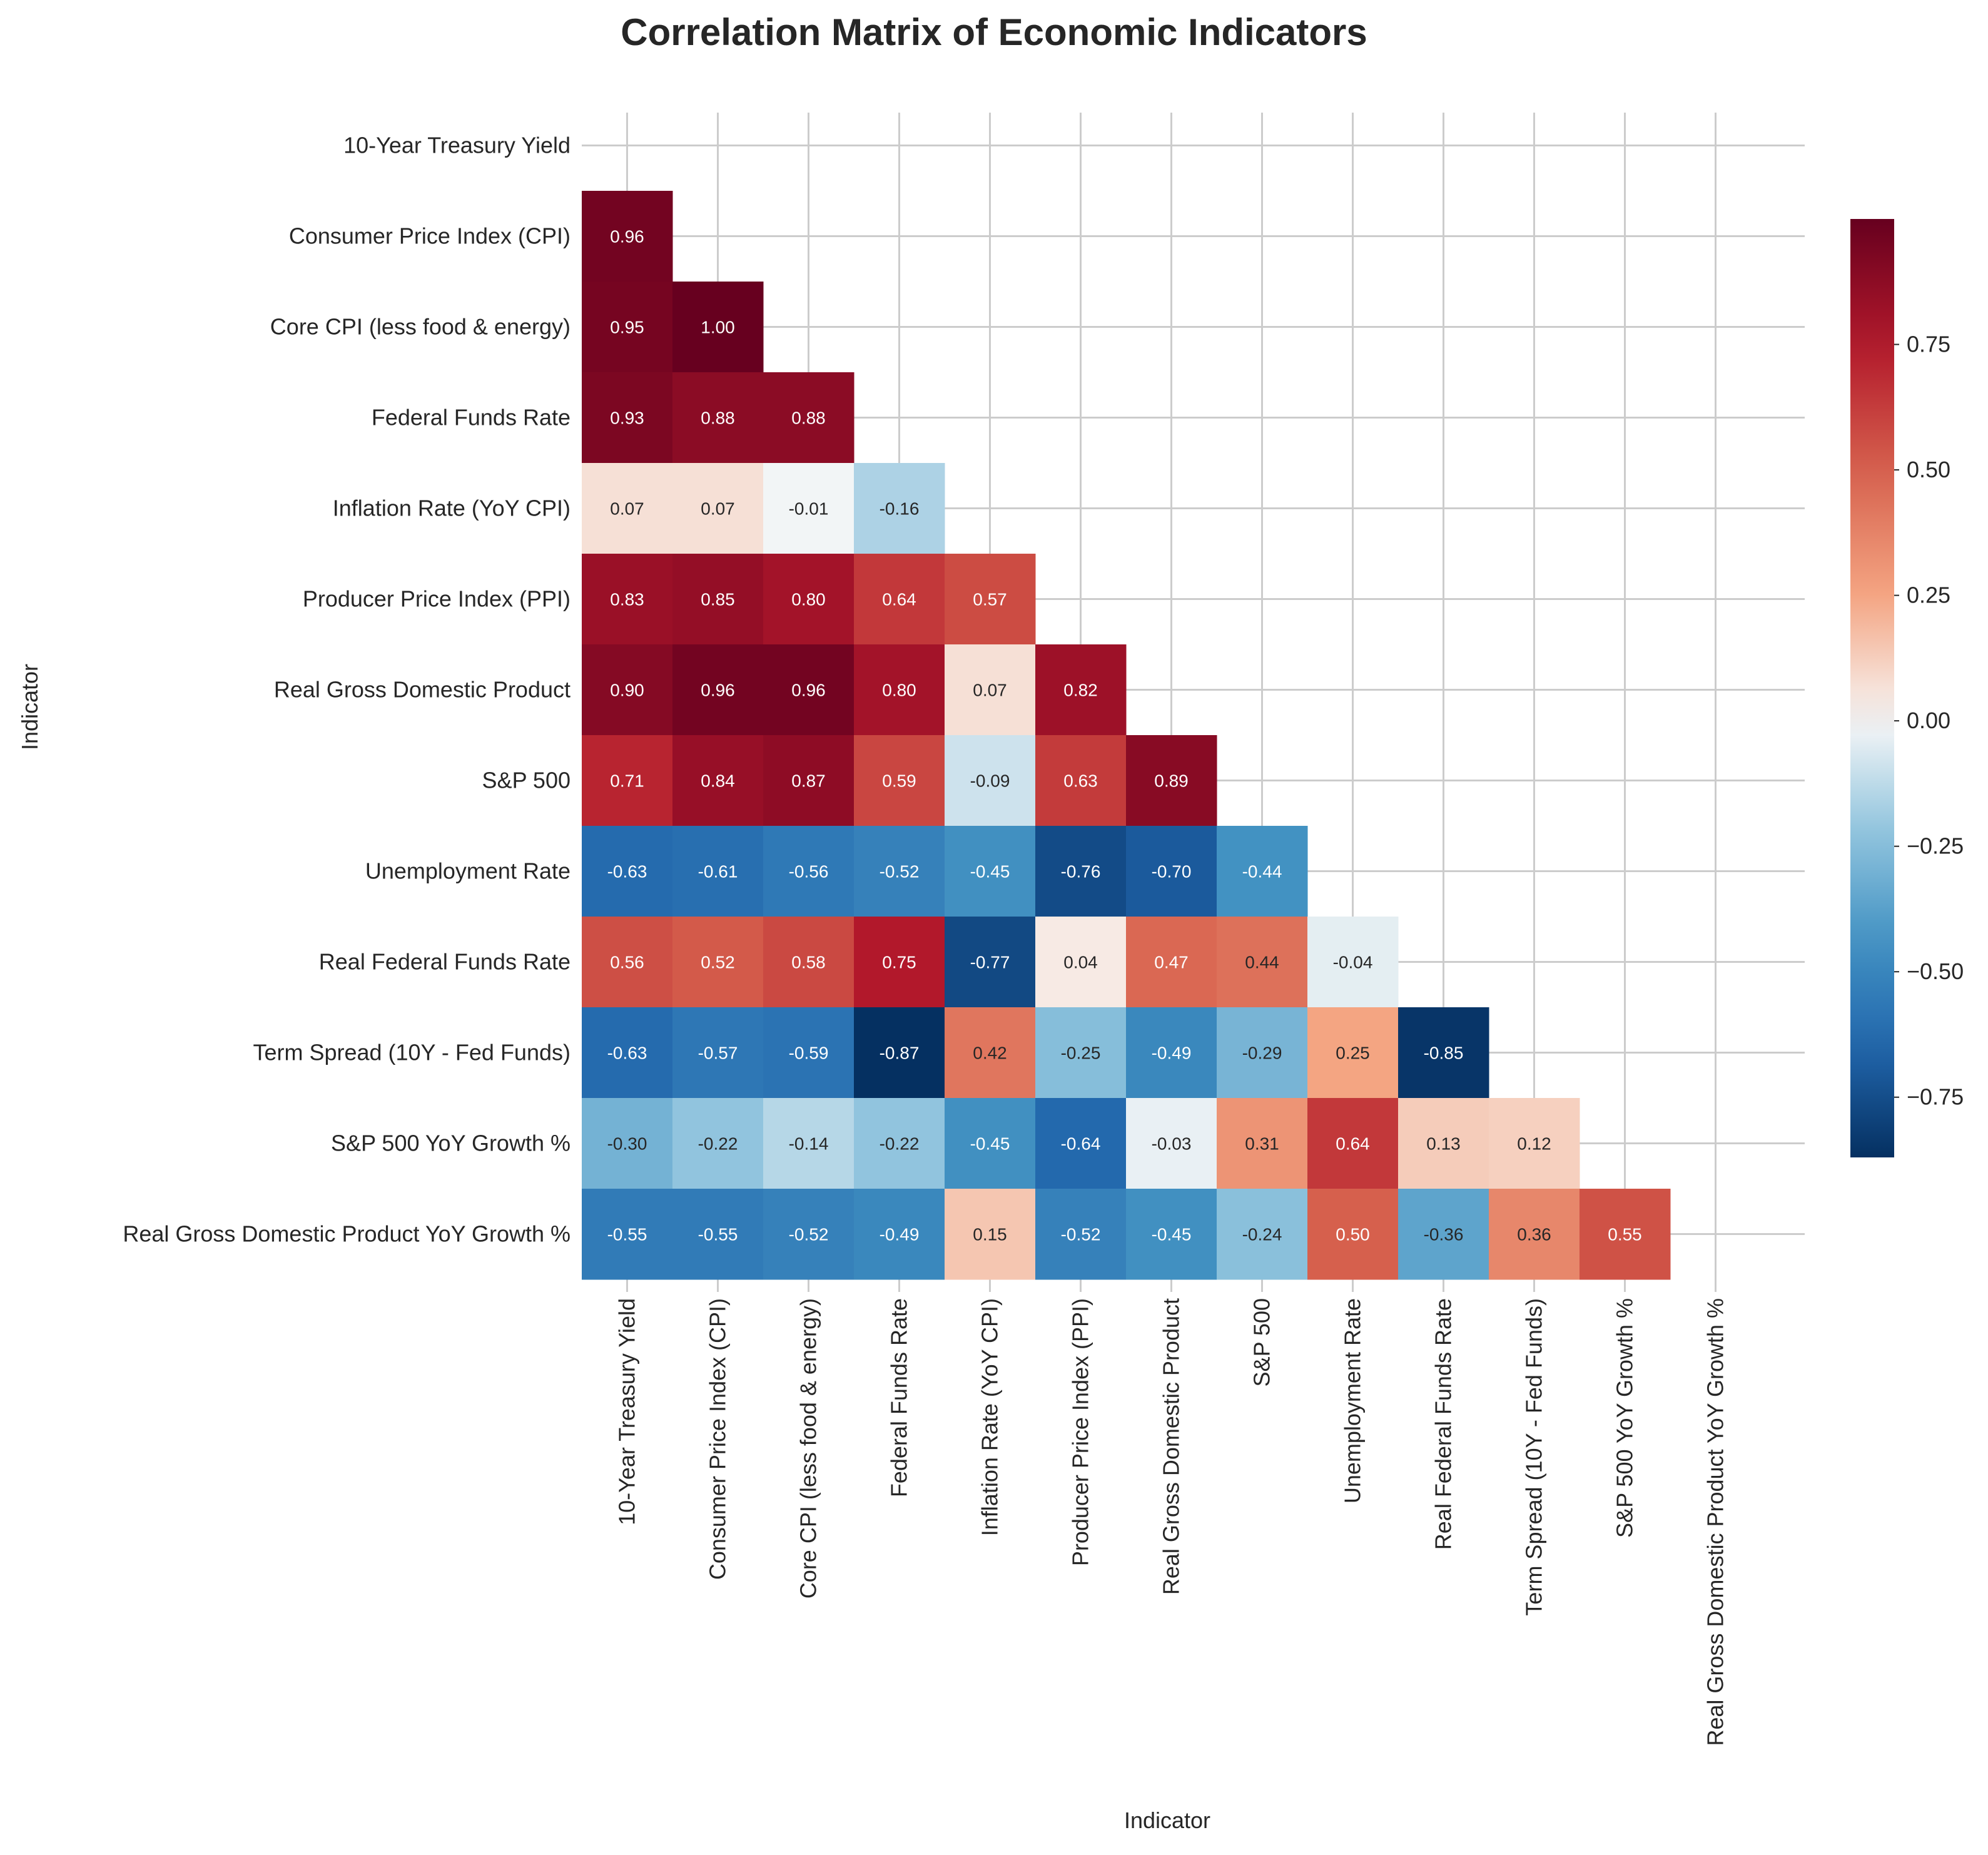  Describe the element at coordinates (808, 963) in the screenshot. I see `cell-value-label: 0.58` at that location.